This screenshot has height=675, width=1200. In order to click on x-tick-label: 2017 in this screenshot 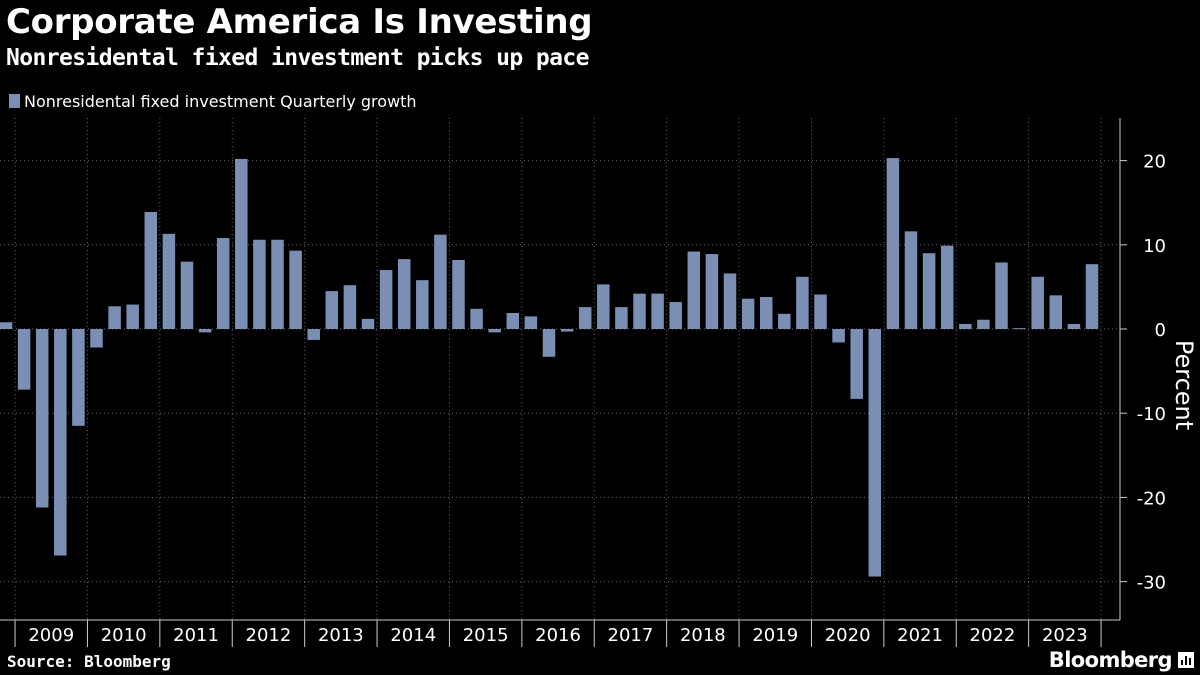, I will do `click(631, 635)`.